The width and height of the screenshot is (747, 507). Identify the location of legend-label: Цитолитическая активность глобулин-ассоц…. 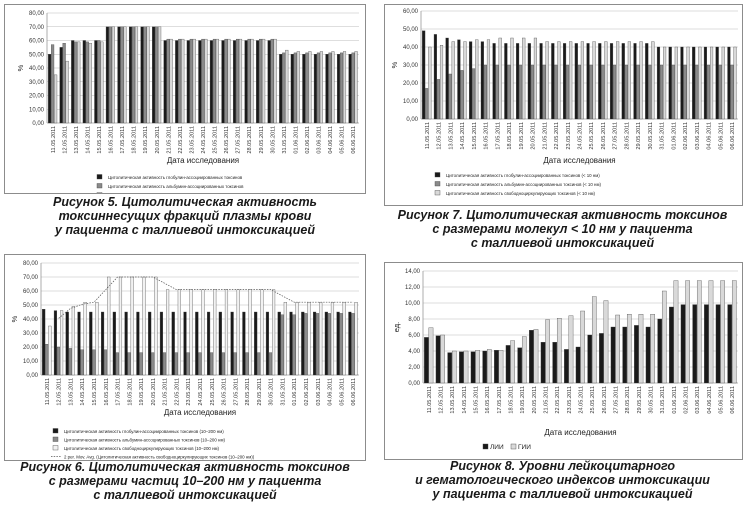
(523, 175).